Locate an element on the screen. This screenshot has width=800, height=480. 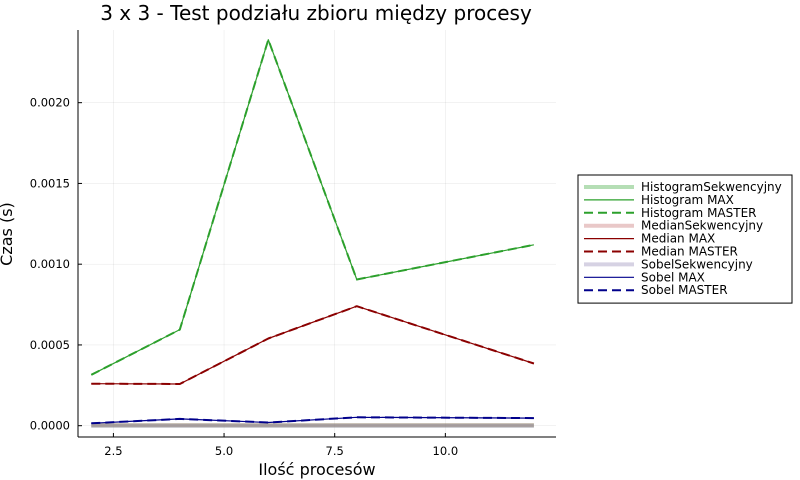
y-tick-label: 0.0010 is located at coordinates (50, 264).